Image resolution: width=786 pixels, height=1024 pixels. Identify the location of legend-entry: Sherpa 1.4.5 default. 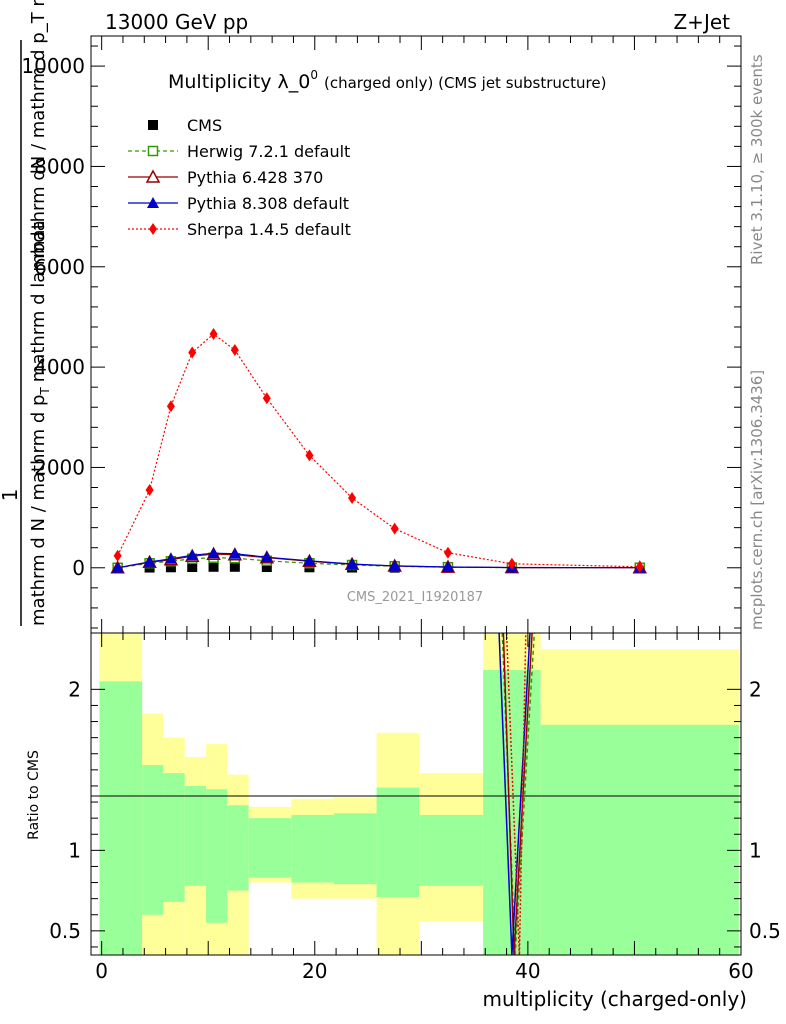
(239, 229).